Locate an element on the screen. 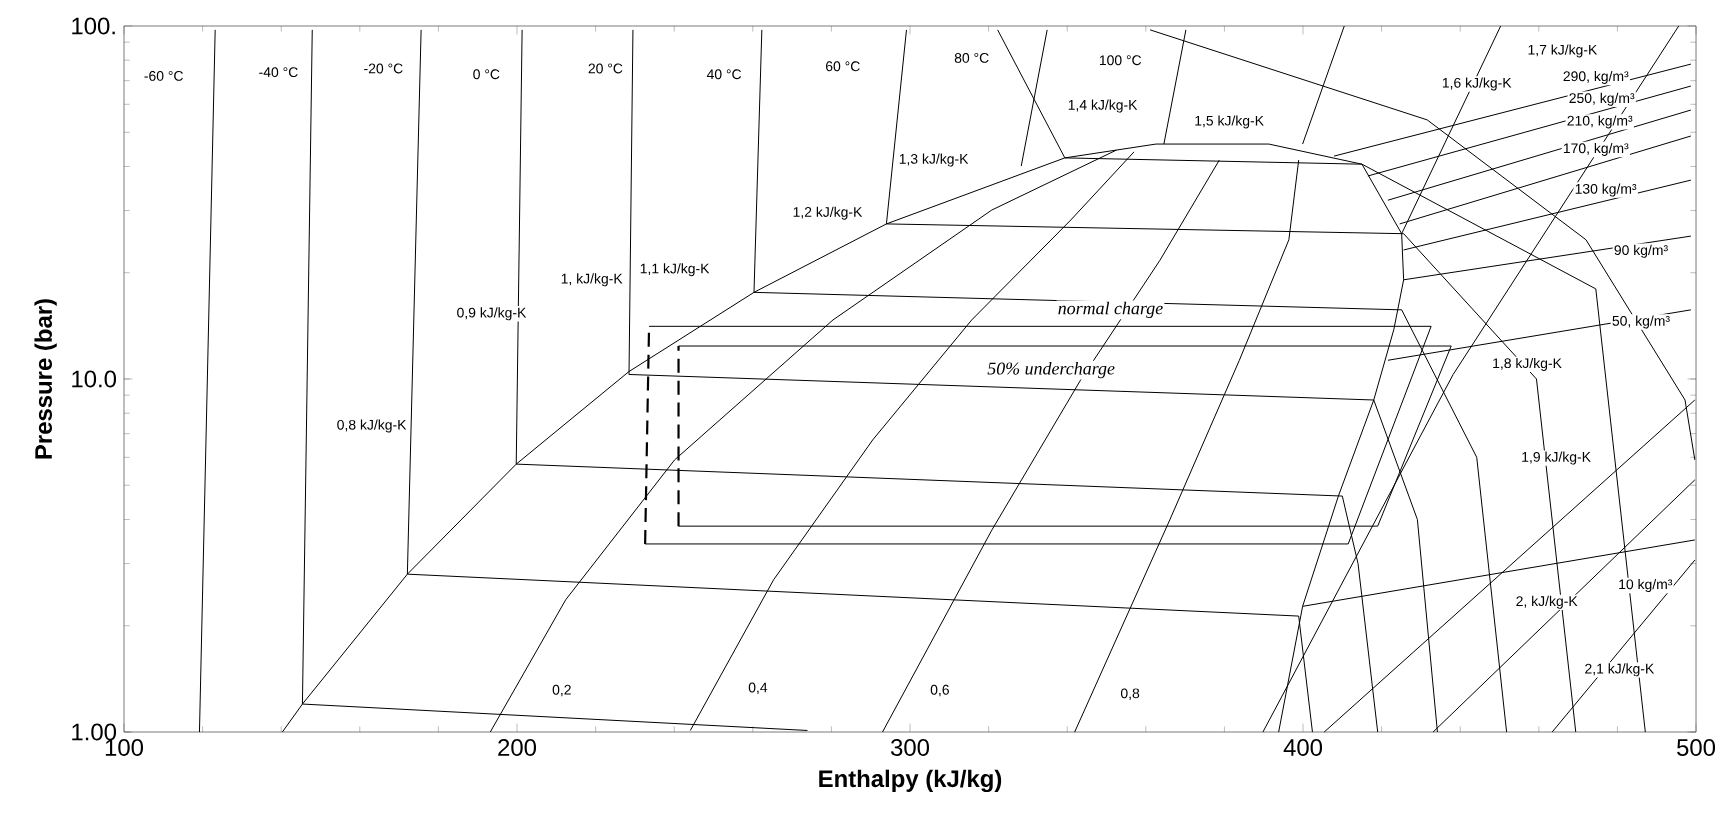 The image size is (1728, 826). y-tick-label: 10.0 is located at coordinates (94, 379).